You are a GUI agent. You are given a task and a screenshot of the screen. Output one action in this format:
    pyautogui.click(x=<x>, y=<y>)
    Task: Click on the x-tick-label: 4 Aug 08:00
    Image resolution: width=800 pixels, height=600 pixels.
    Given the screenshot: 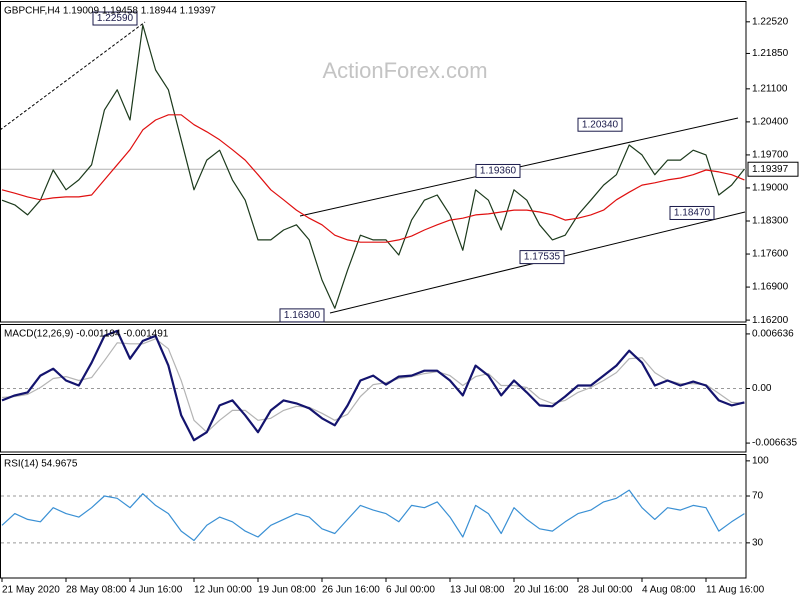 What is the action you would take?
    pyautogui.click(x=669, y=590)
    